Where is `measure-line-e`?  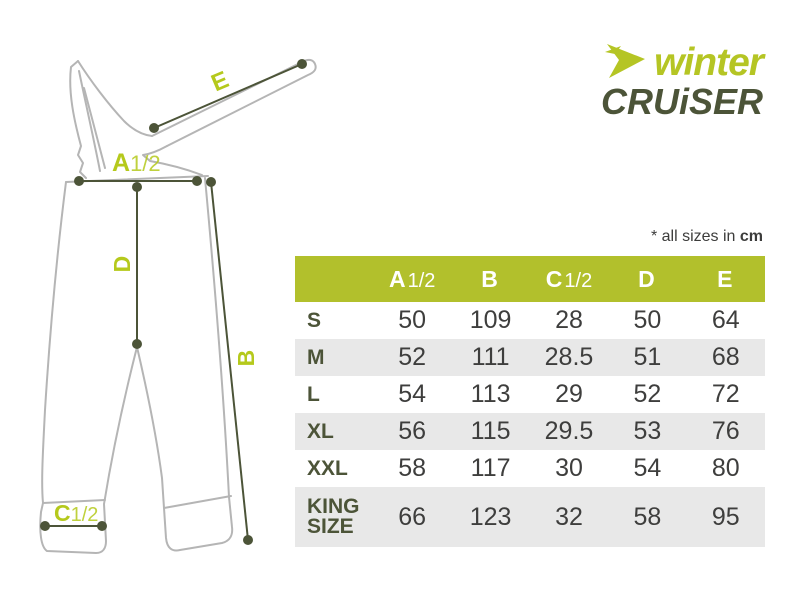
measure-line-e is located at coordinates (228, 96).